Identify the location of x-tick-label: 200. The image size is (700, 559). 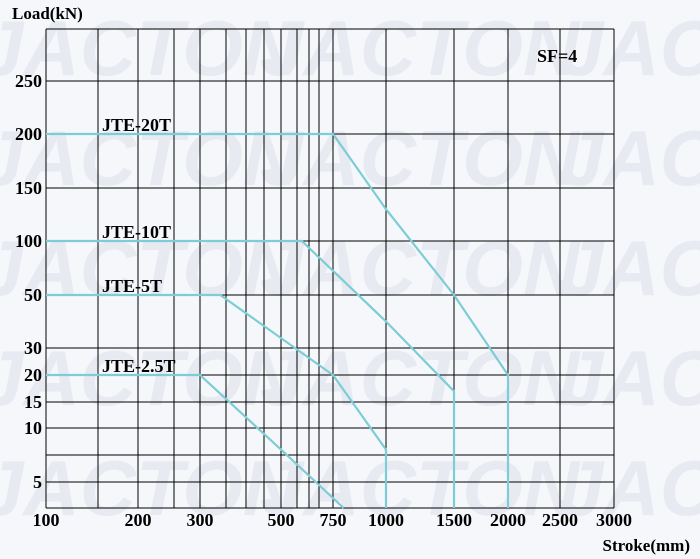
(138, 520).